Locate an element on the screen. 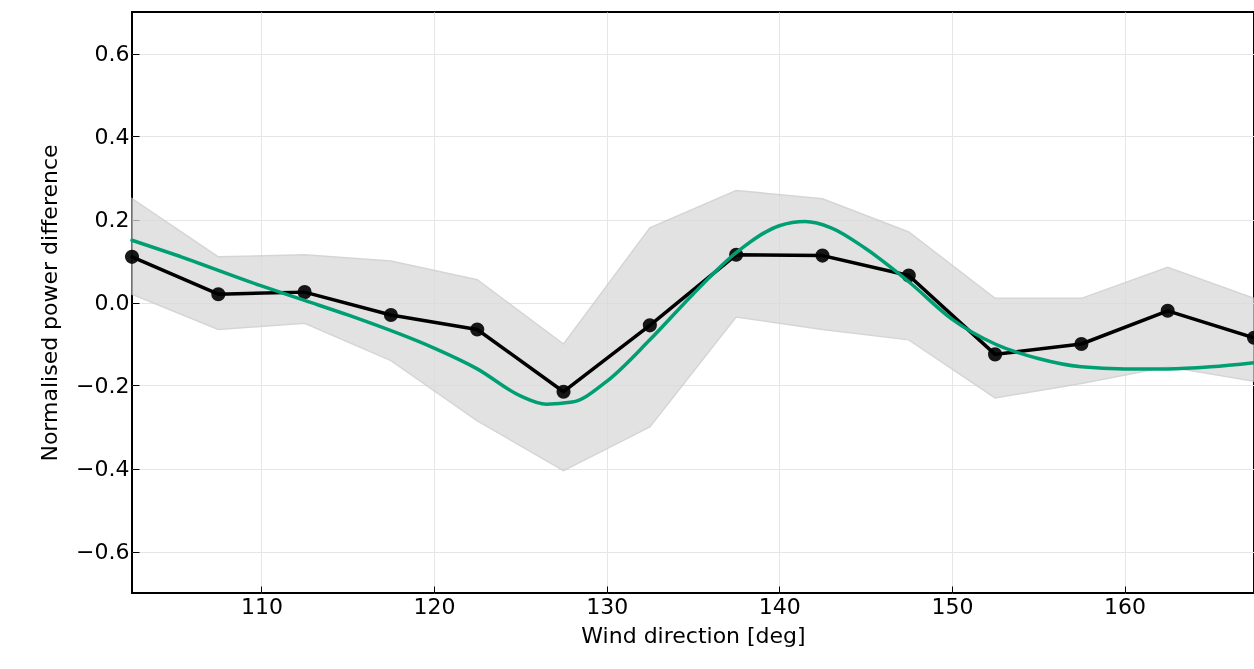 The height and width of the screenshot is (669, 1254). y-tick-label: −0.2 is located at coordinates (103, 385).